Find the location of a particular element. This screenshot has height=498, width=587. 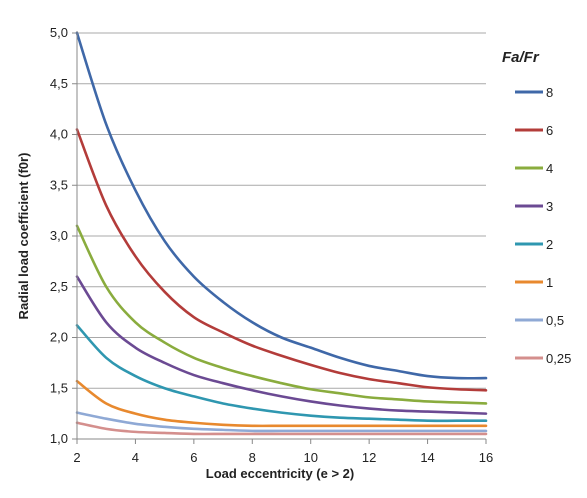

legend-label: 3 is located at coordinates (549, 206).